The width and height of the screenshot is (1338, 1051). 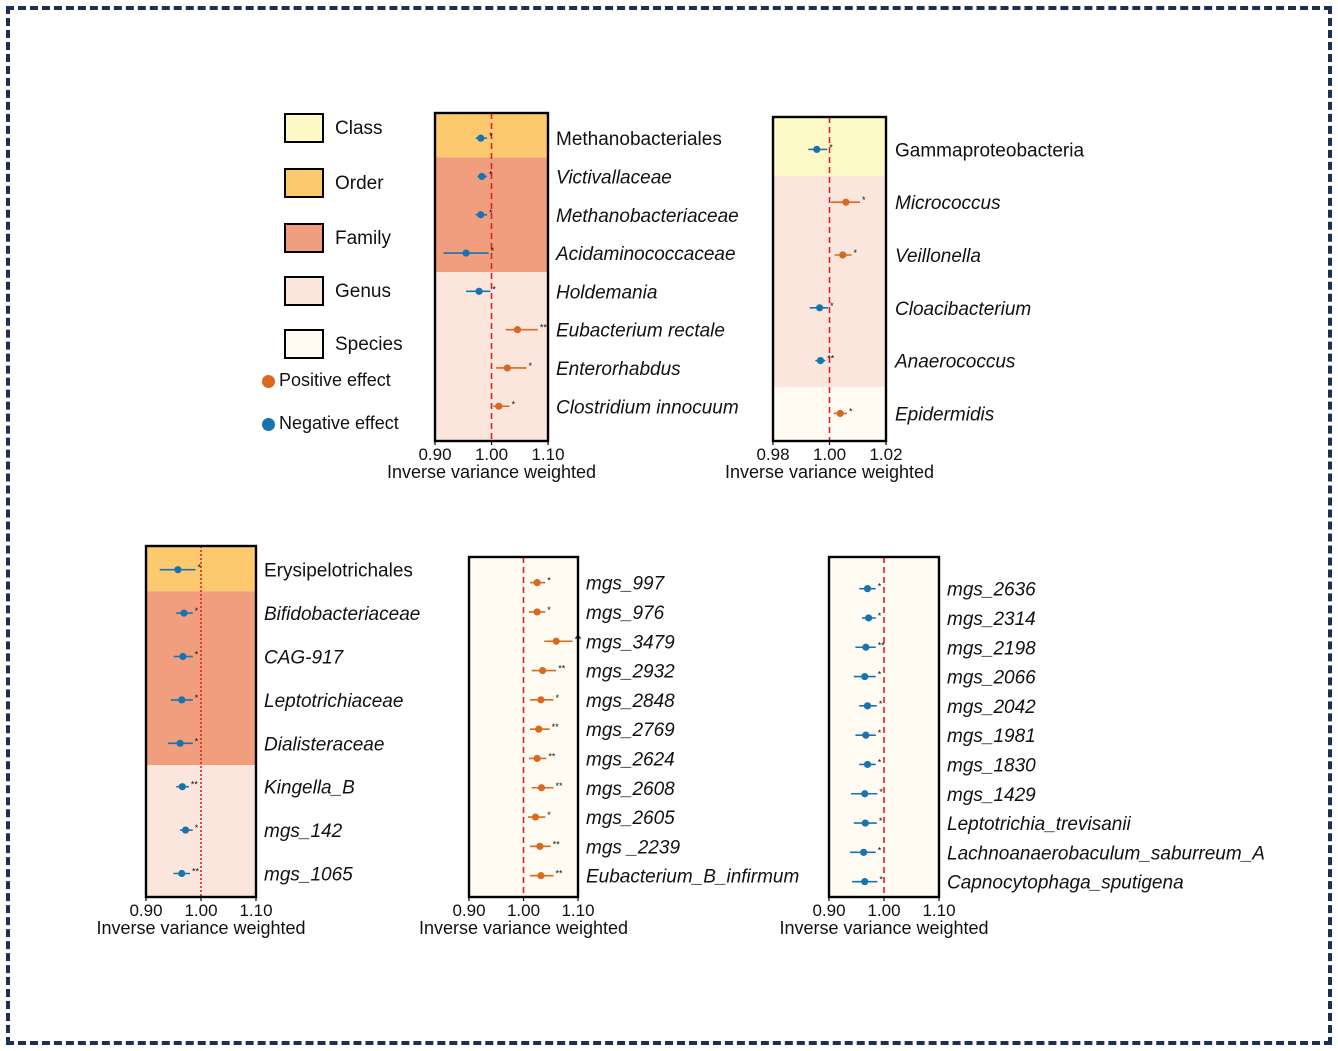 What do you see at coordinates (338, 571) in the screenshot?
I see `panel-3-label-1: Erysipelotrichales` at bounding box center [338, 571].